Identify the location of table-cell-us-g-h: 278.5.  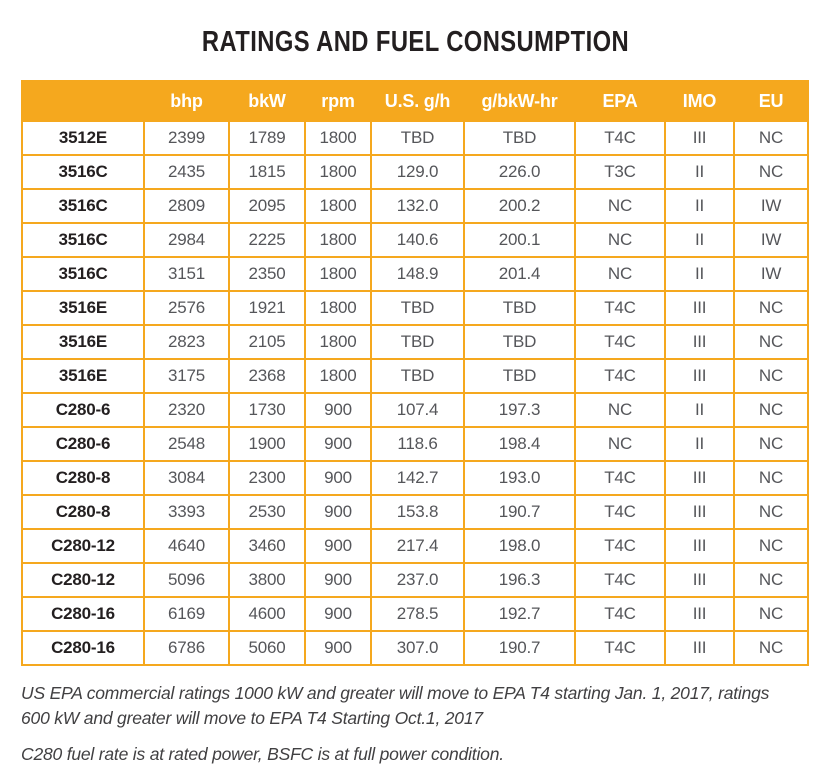
(417, 614).